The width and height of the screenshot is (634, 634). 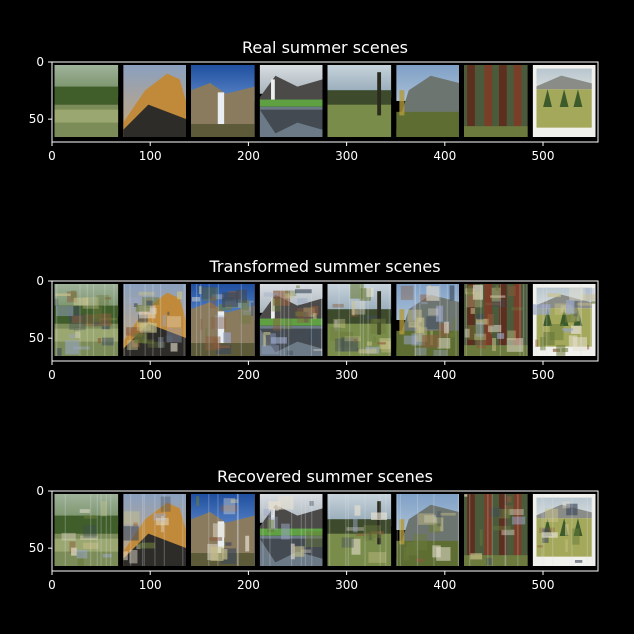 I want to click on panel-title: Transformed summer scenes, so click(x=324, y=266).